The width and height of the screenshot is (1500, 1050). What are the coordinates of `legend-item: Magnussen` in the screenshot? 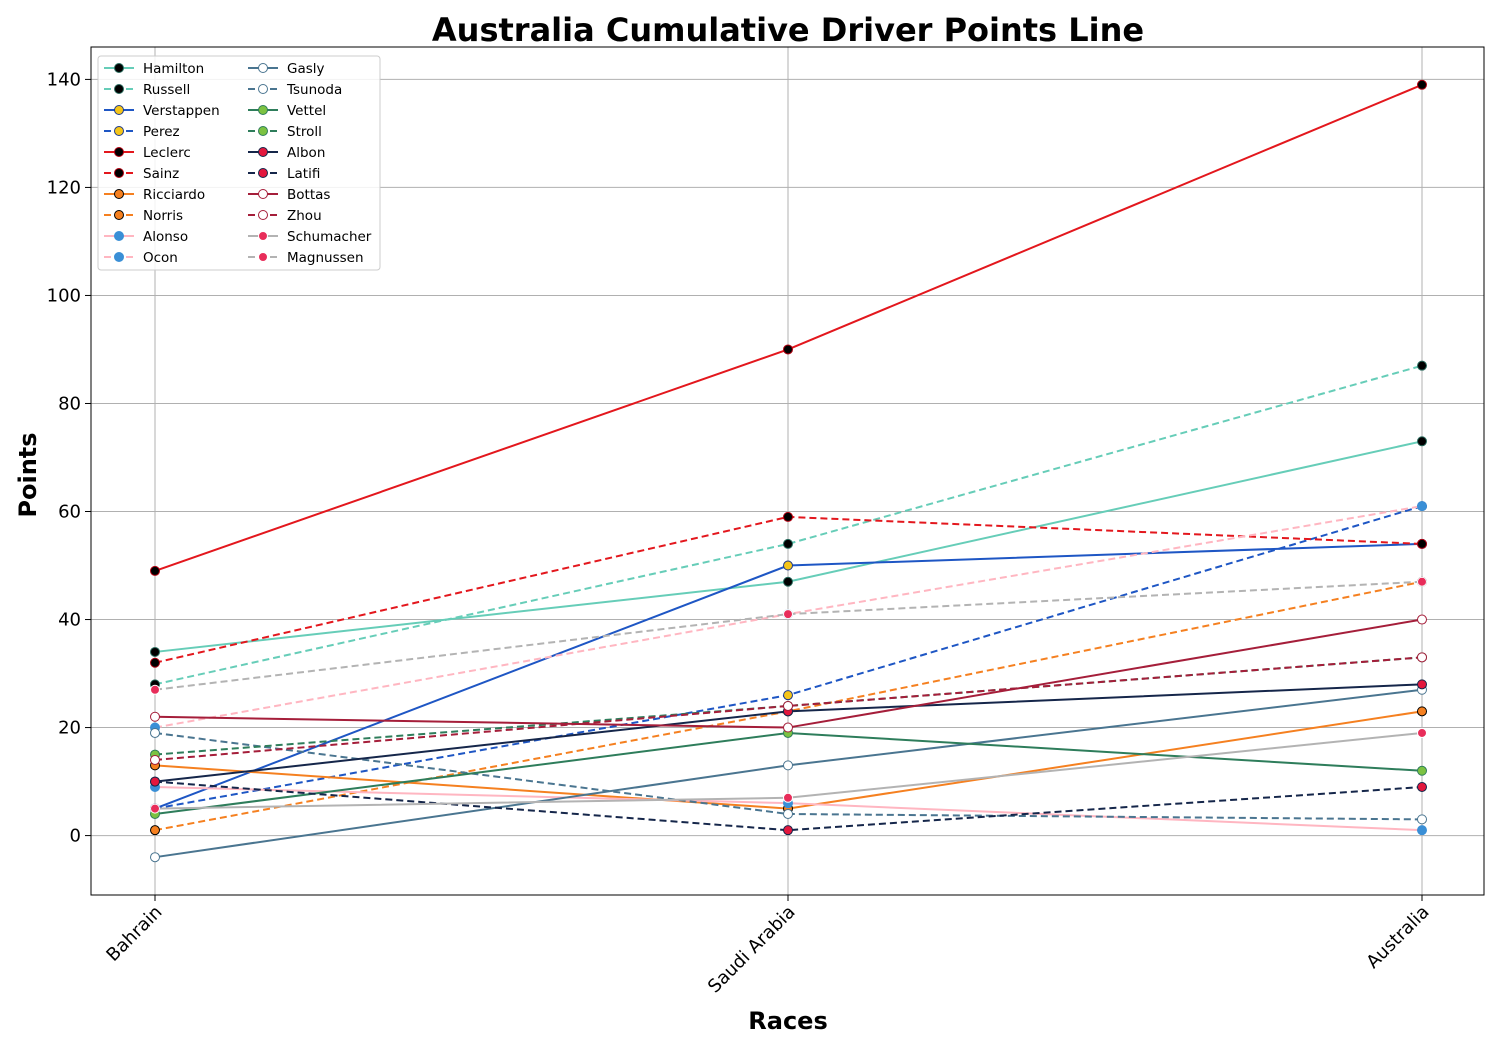 It's located at (306, 258).